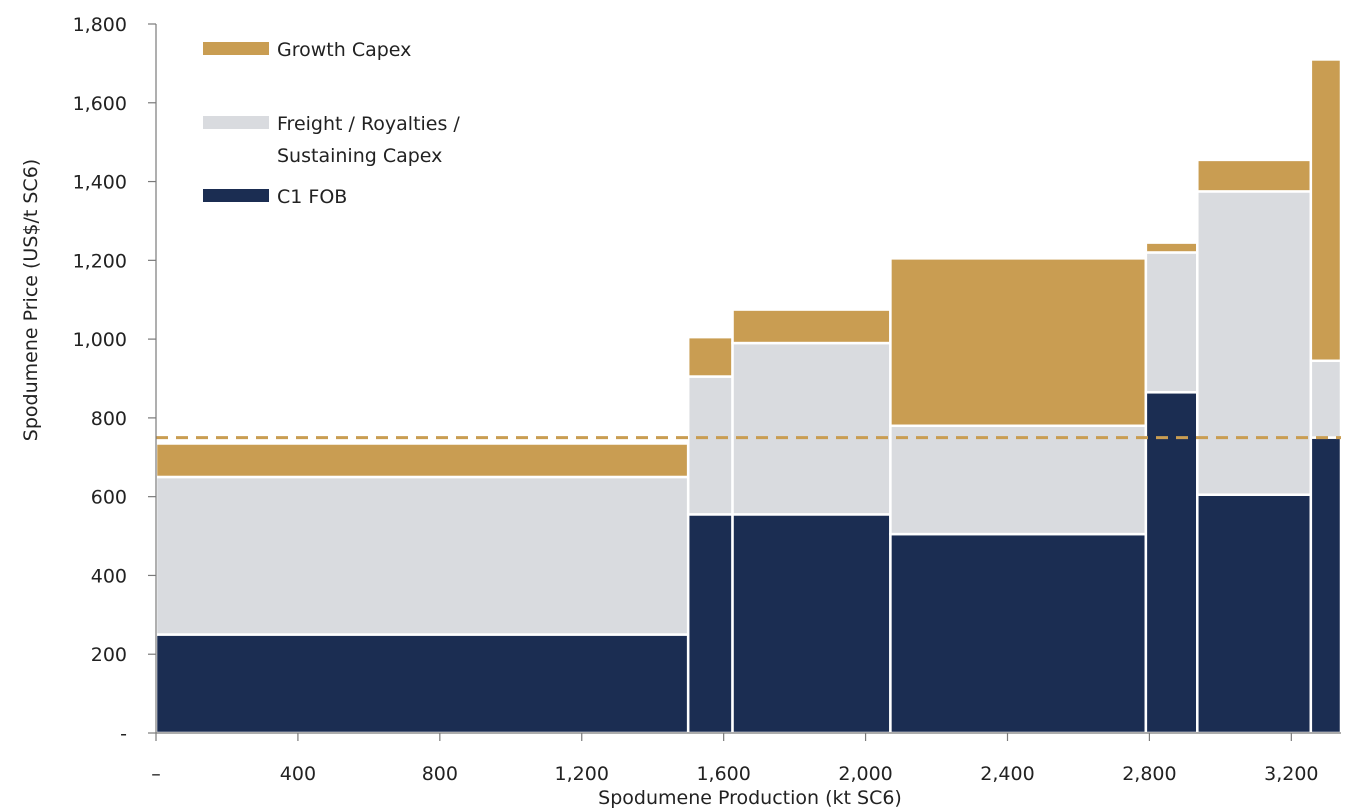 The width and height of the screenshot is (1346, 811). What do you see at coordinates (312, 197) in the screenshot?
I see `legend-label: C1 FOB` at bounding box center [312, 197].